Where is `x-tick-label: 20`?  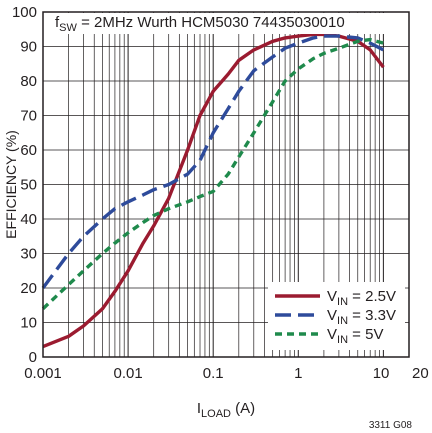 x-tick-label: 20 is located at coordinates (420, 373).